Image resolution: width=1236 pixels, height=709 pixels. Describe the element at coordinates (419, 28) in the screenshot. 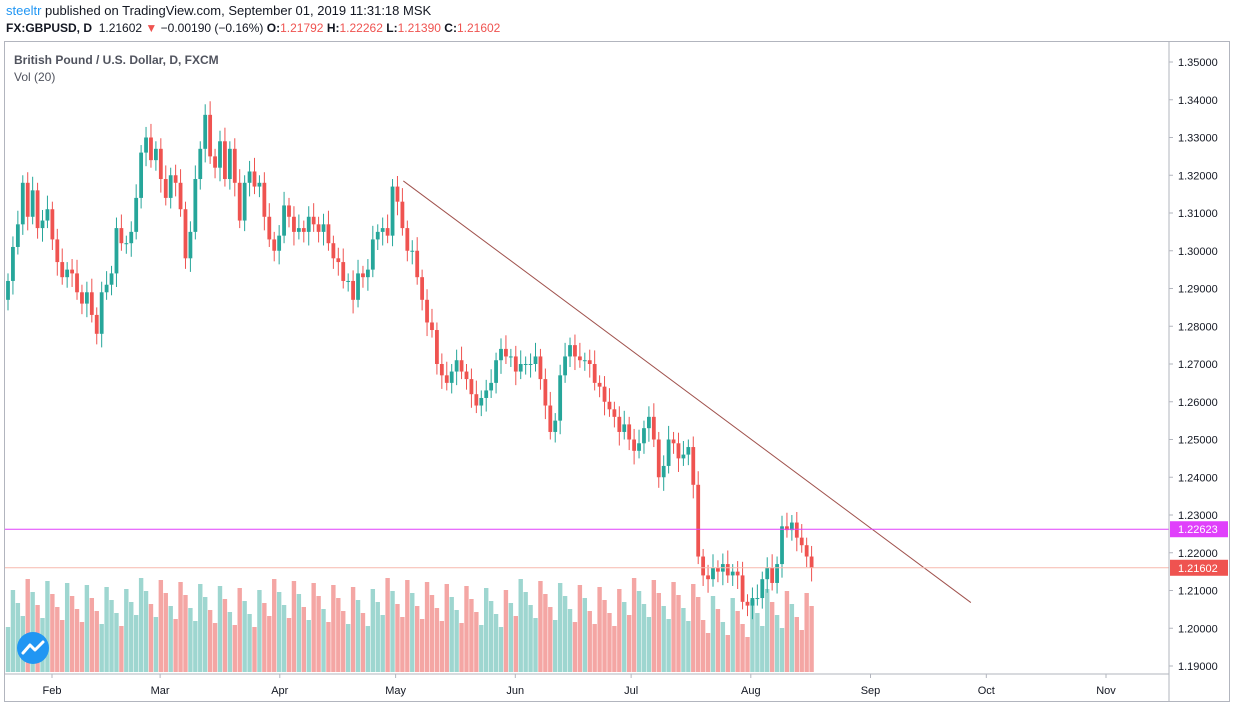

I see `low-value: 1.21390` at that location.